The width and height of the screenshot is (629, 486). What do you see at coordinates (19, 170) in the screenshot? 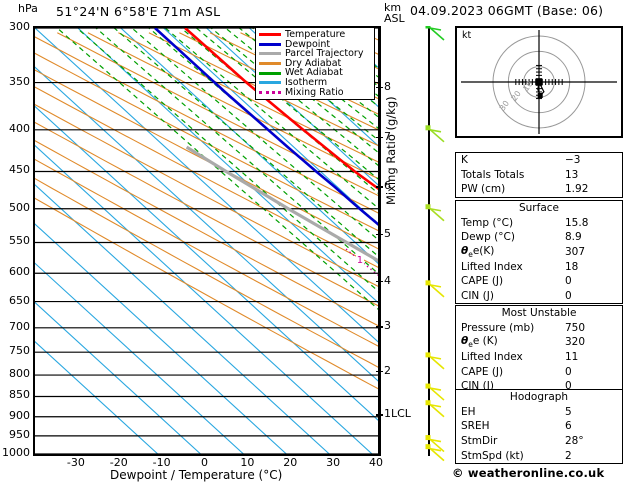
I see `pressure-tick-label: 450` at bounding box center [19, 170].